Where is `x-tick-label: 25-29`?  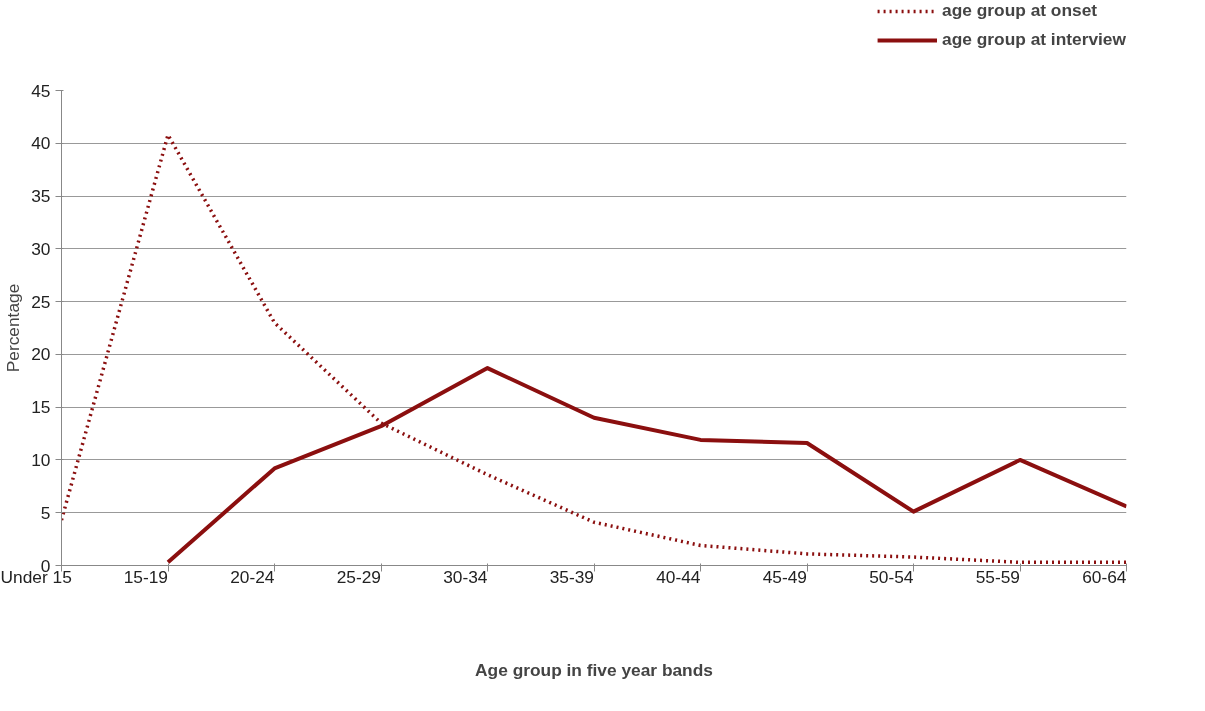
x-tick-label: 25-29 is located at coordinates (359, 576).